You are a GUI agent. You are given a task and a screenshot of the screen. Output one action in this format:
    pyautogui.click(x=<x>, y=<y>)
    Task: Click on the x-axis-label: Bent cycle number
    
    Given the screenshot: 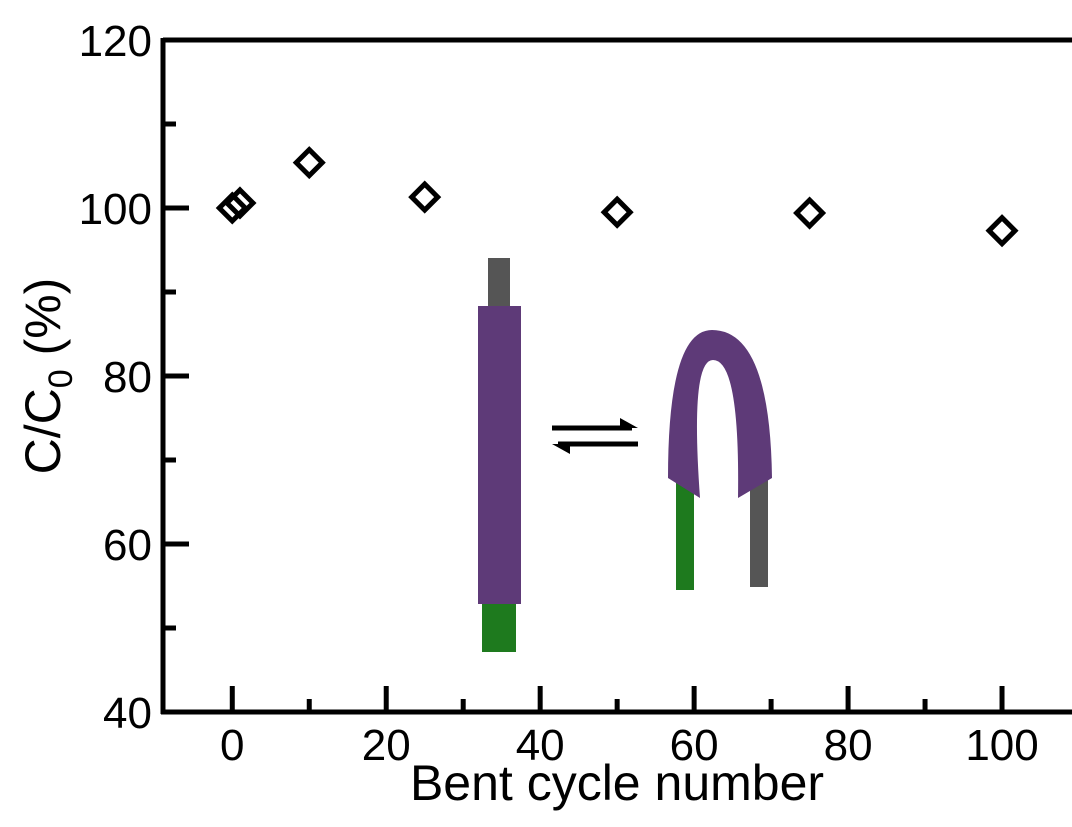 What is the action you would take?
    pyautogui.click(x=617, y=783)
    